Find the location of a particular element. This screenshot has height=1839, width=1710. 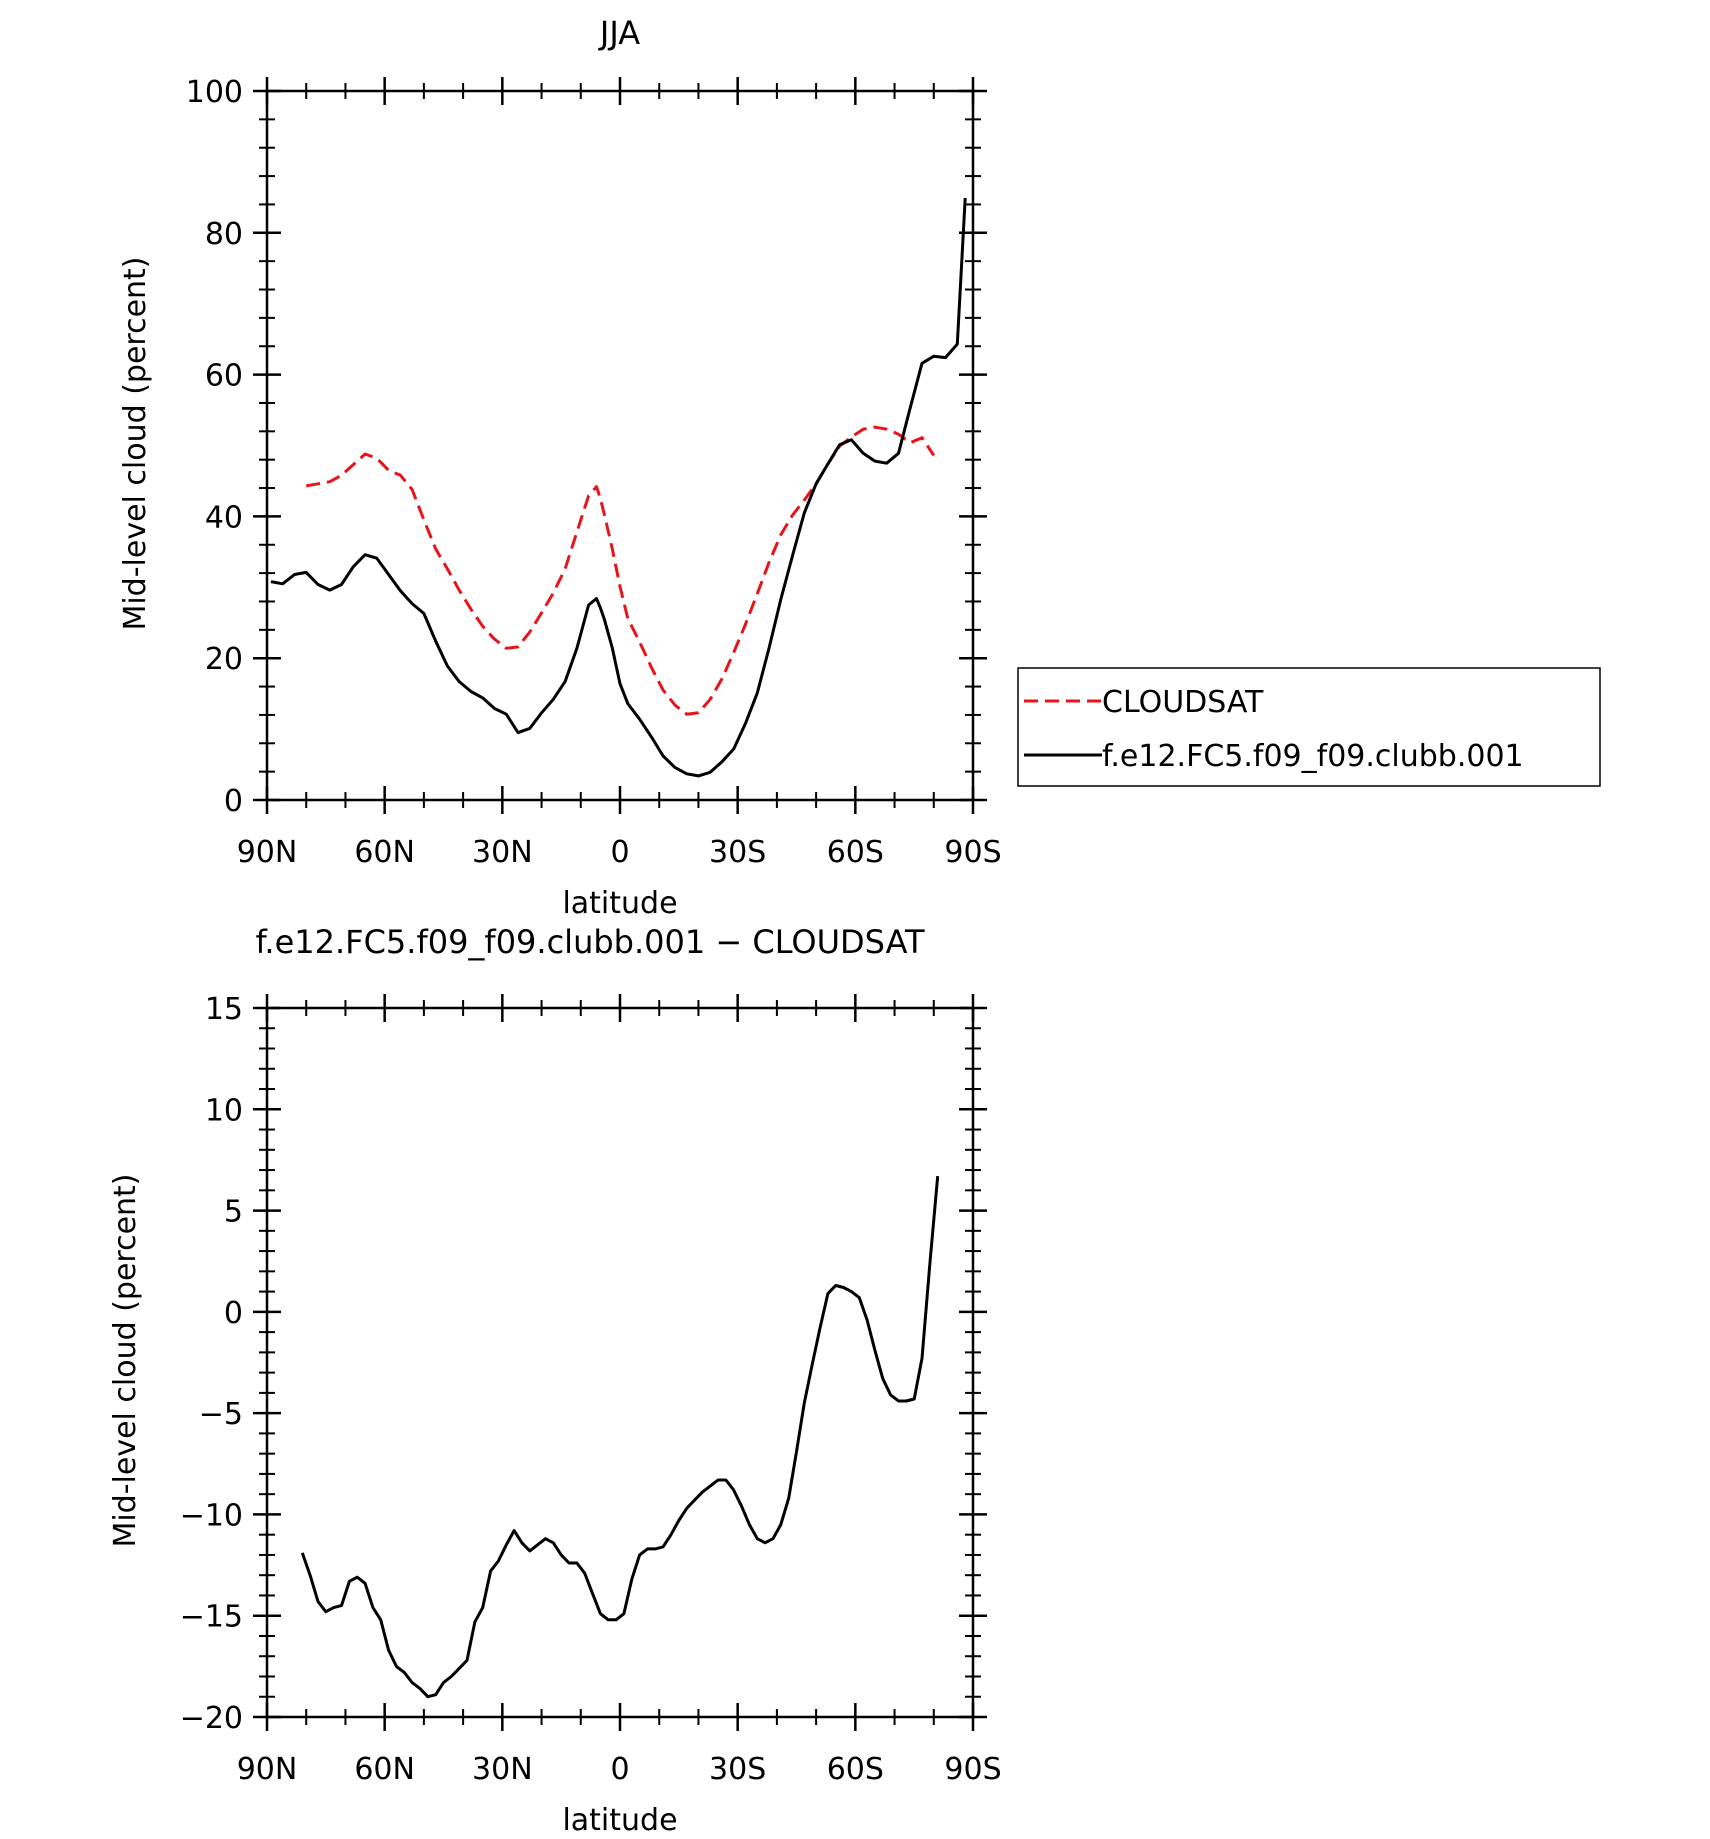

y-tick-label: −5 is located at coordinates (221, 1414).